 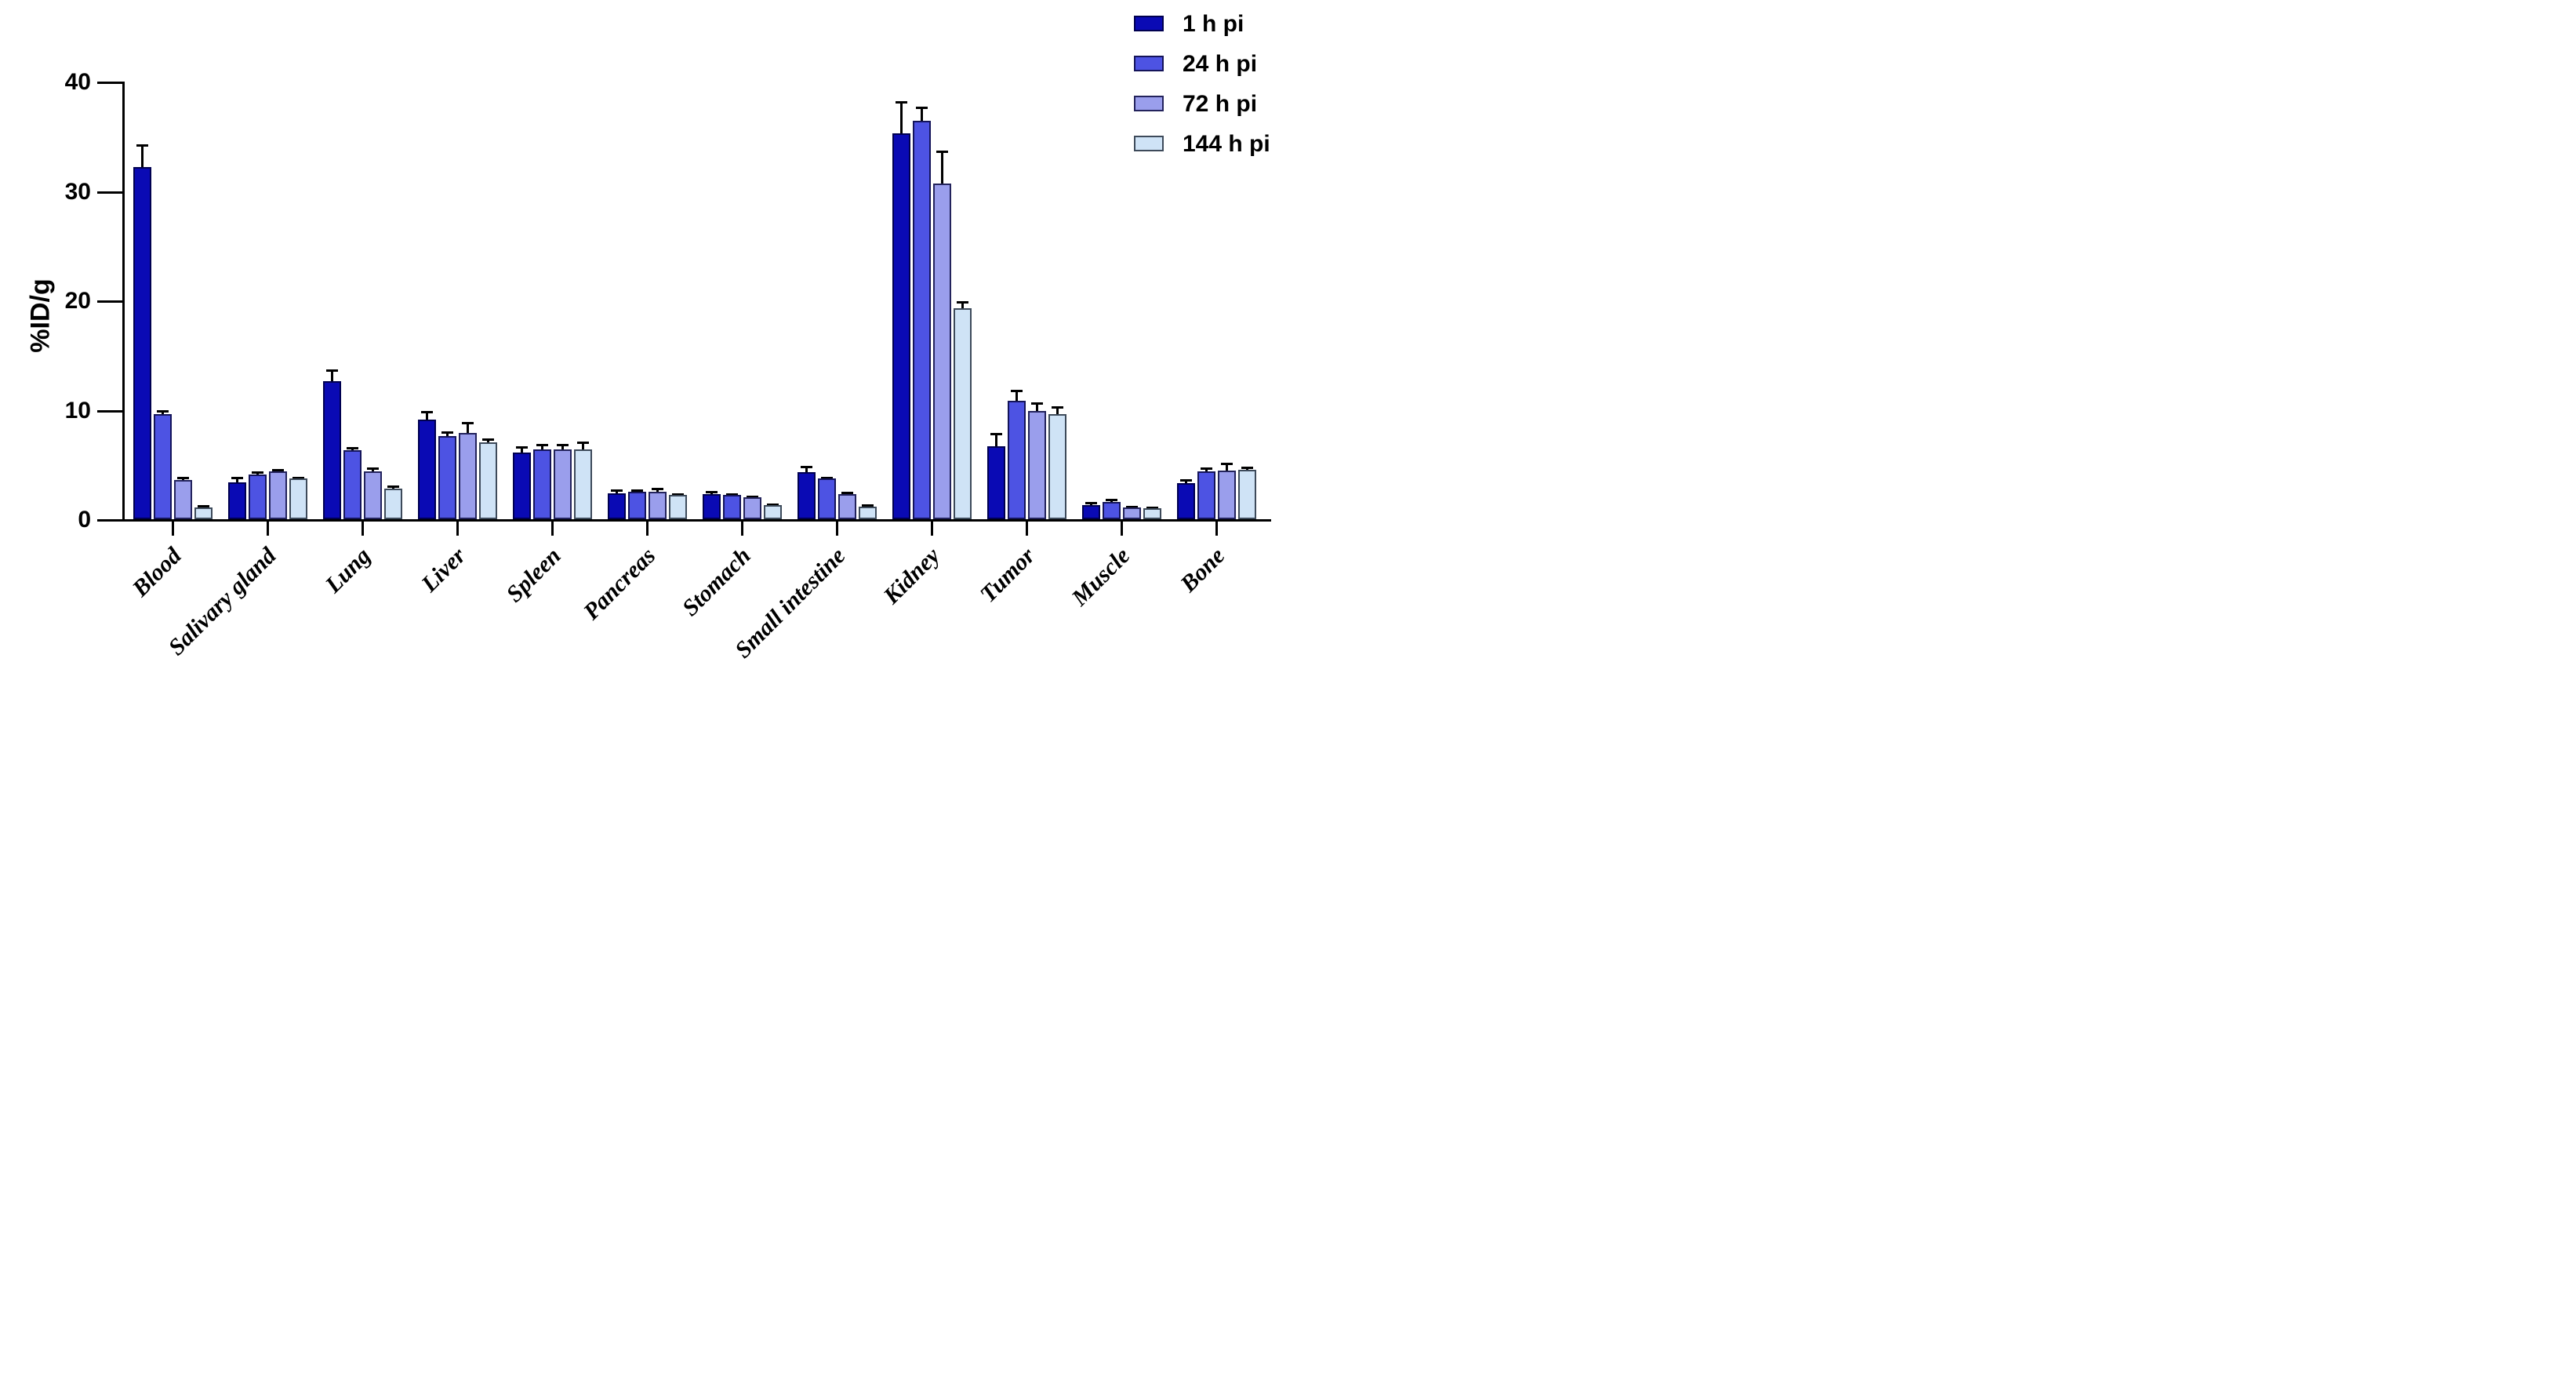 I want to click on bar-24hpi-blood, so click(x=162, y=466).